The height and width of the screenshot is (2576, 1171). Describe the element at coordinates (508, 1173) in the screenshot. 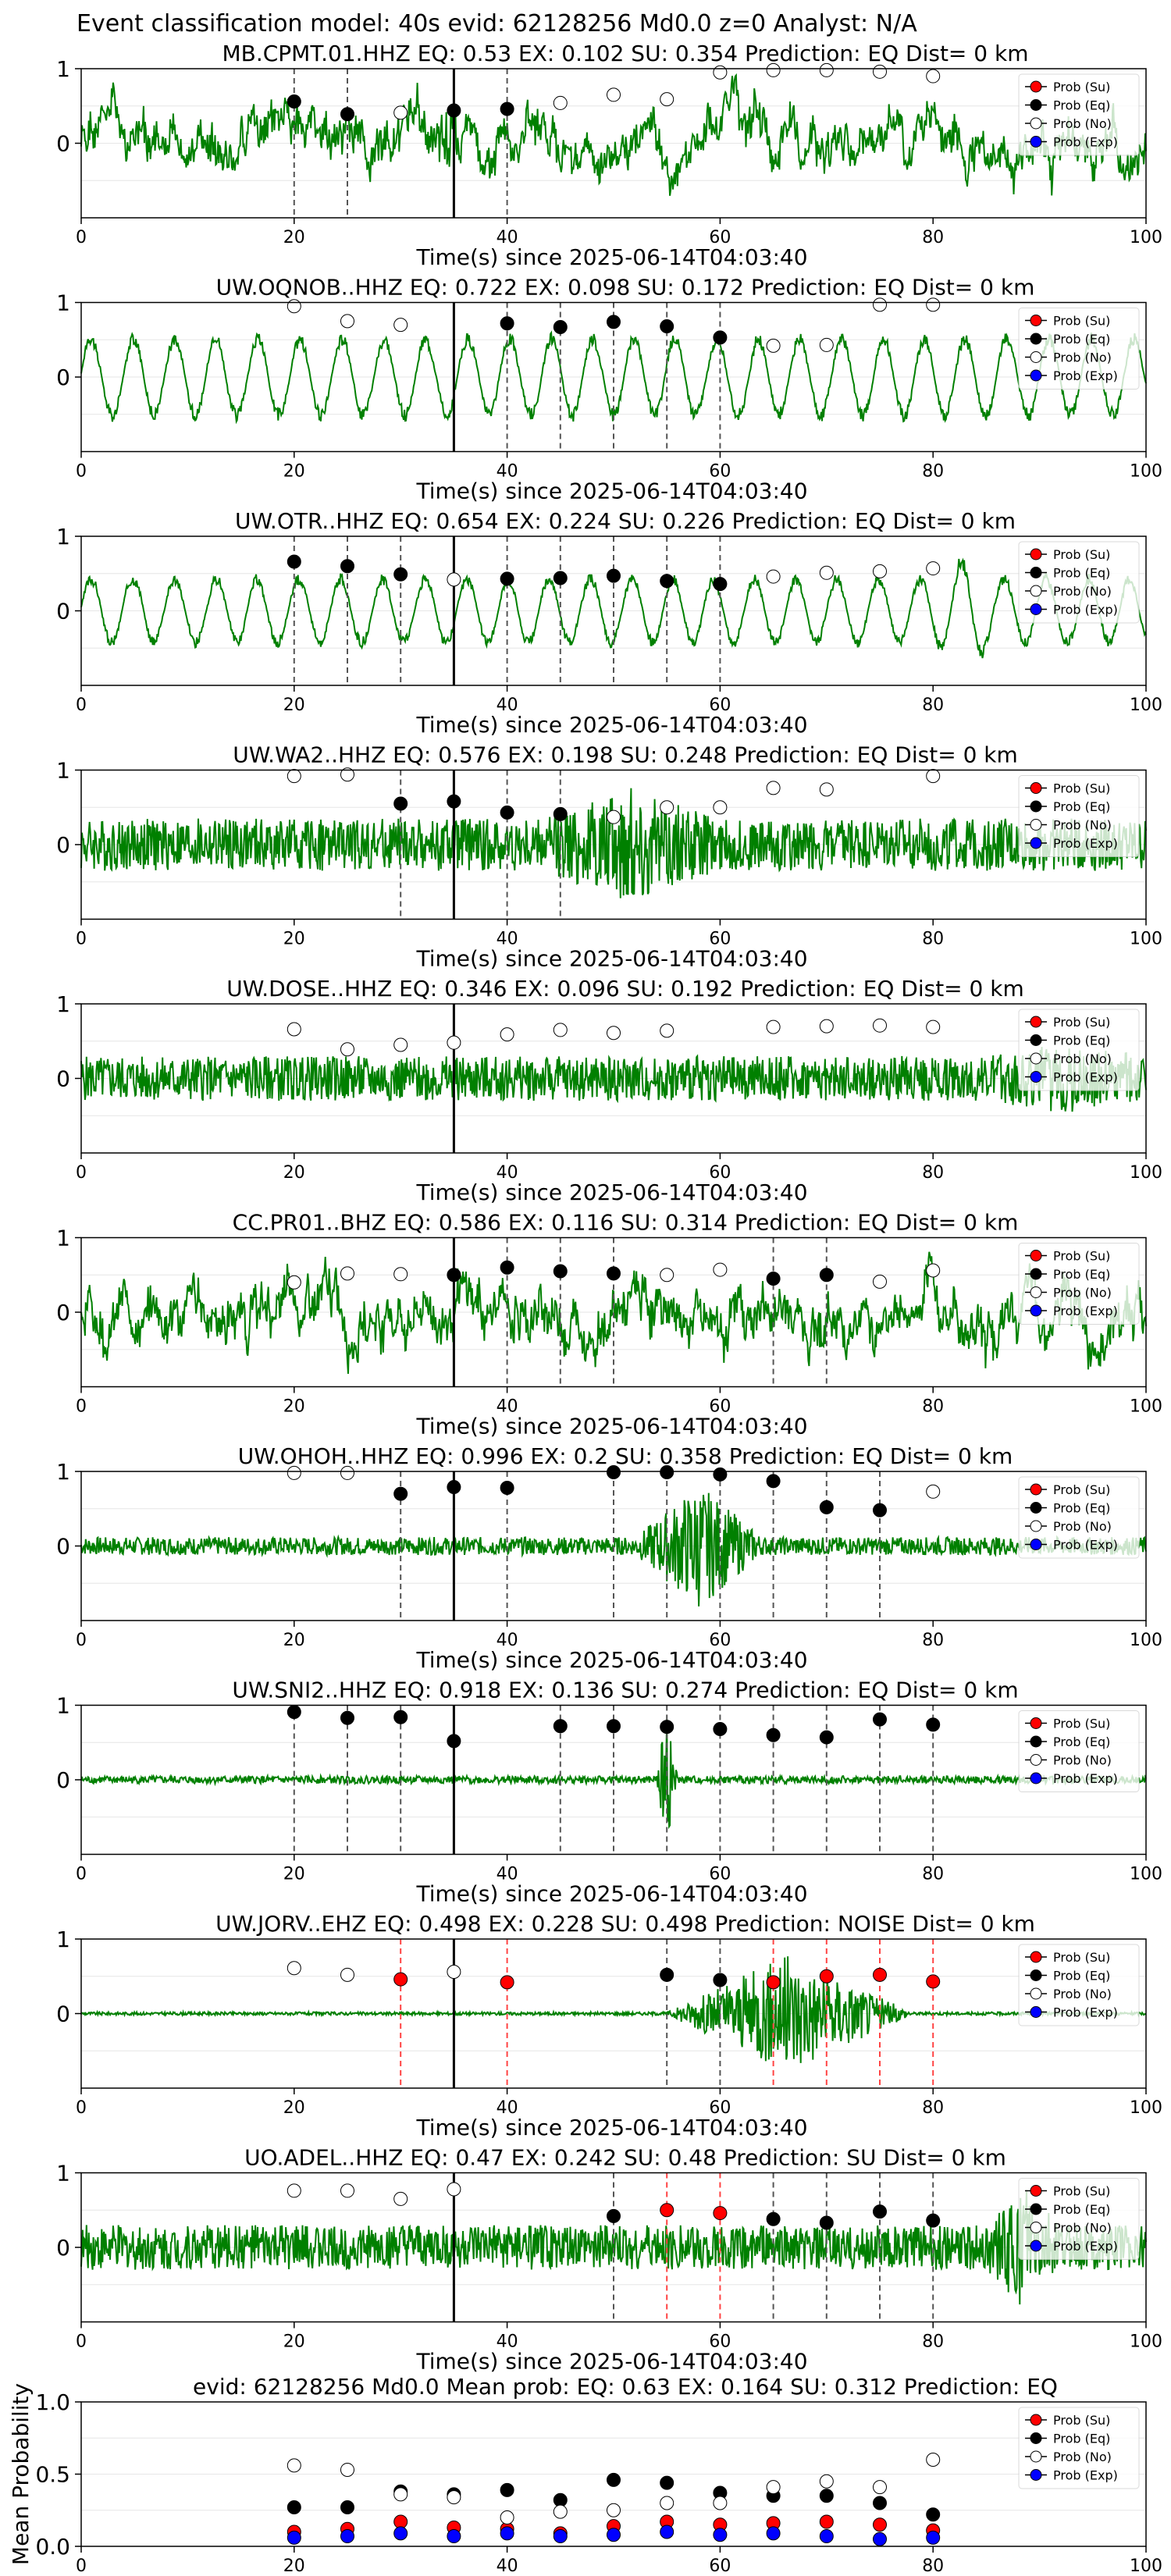

I see `x-tick-label: 40` at that location.